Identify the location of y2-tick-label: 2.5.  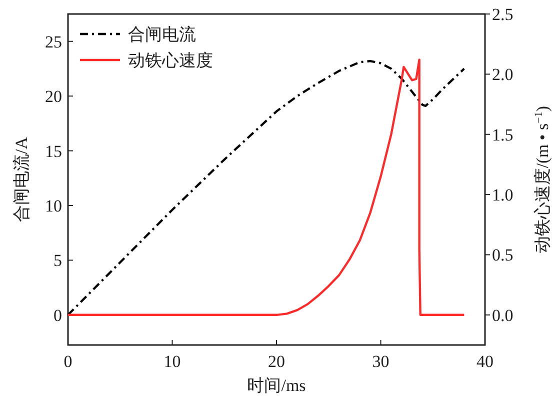
(503, 14).